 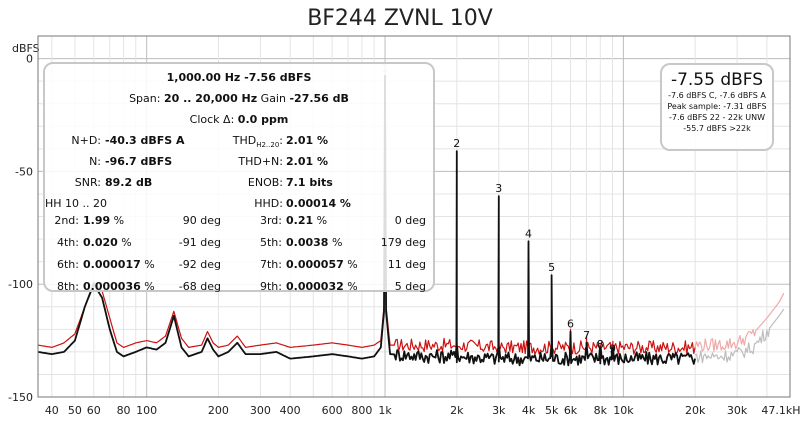 I want to click on harmonic-label: 5th:, so click(x=271, y=242).